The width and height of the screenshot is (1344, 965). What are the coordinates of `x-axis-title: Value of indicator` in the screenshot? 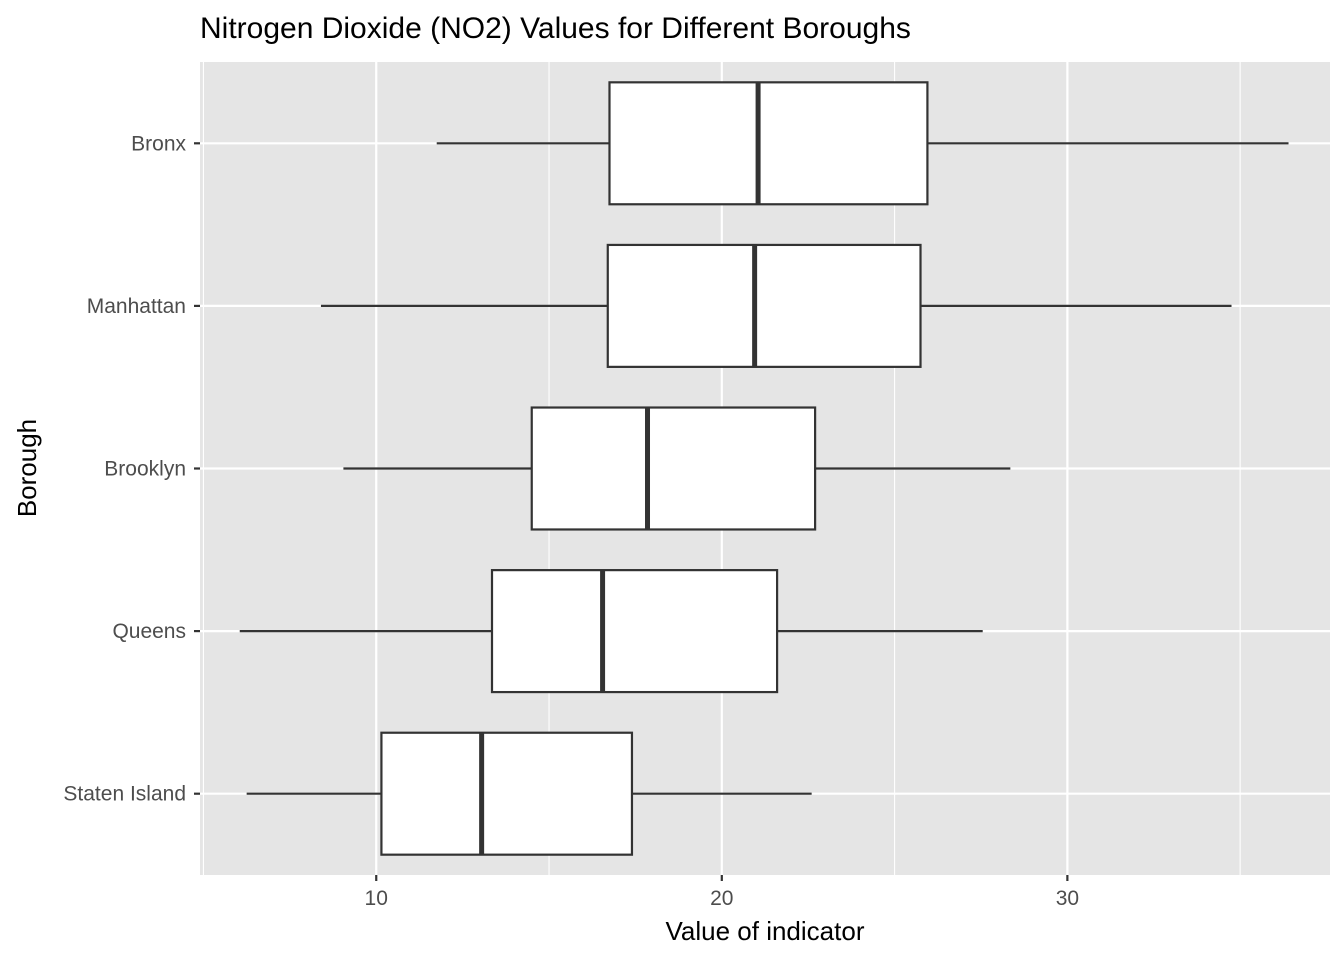 It's located at (765, 931).